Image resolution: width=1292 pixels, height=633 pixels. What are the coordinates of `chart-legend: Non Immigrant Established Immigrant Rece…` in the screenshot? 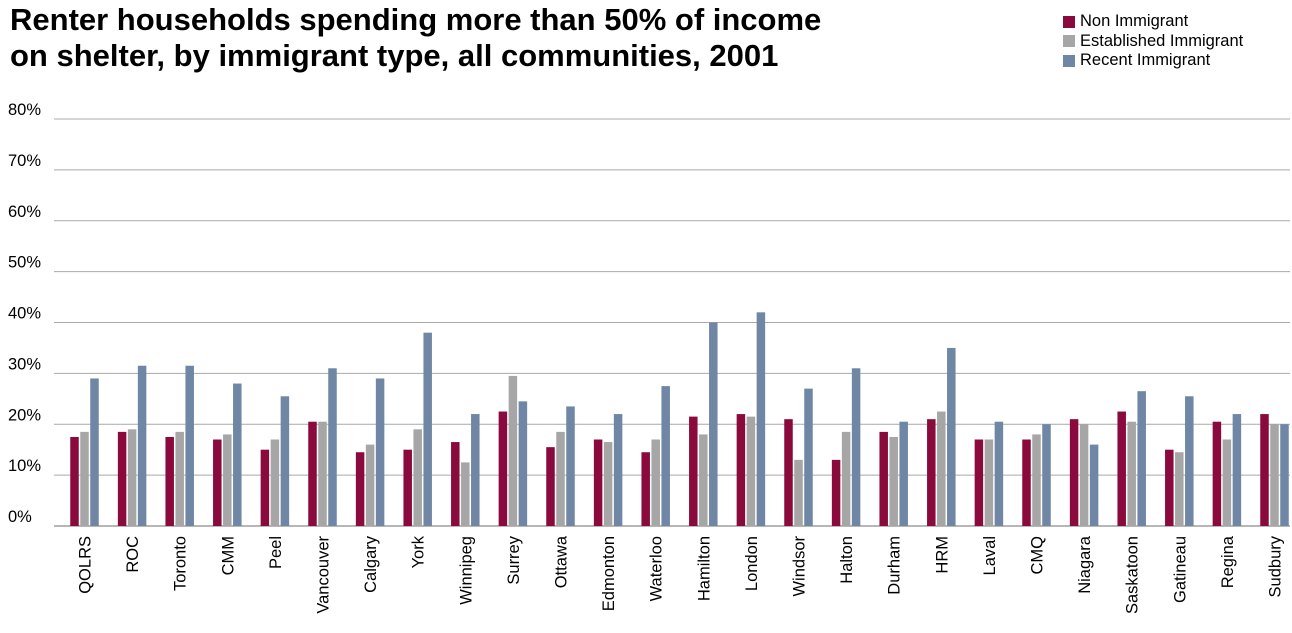 It's located at (1153, 41).